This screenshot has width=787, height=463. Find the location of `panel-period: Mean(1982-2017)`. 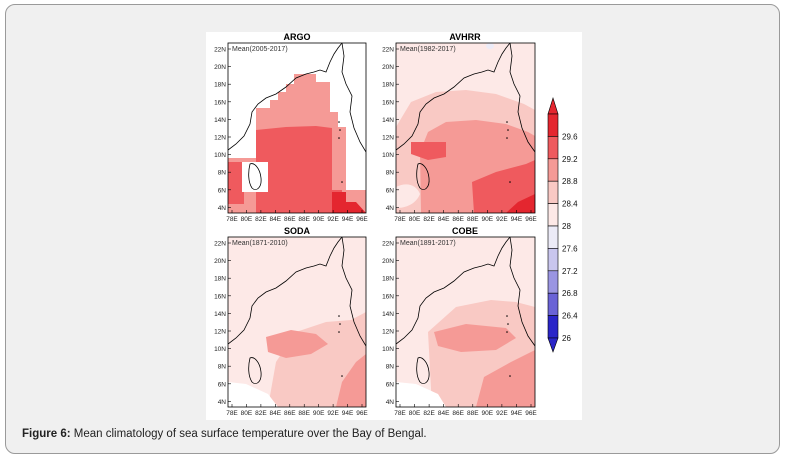

panel-period: Mean(1982-2017) is located at coordinates (428, 49).